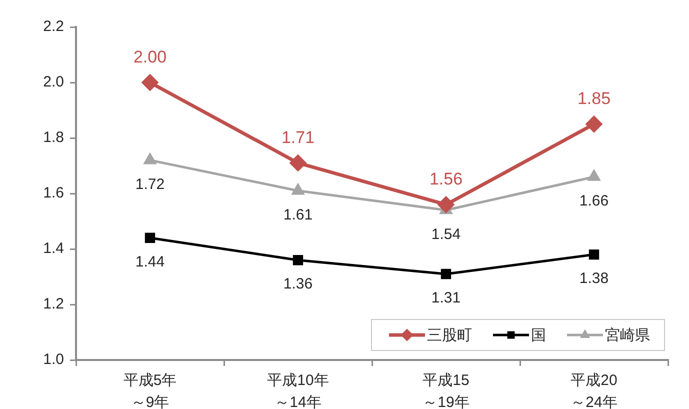  What do you see at coordinates (53, 137) in the screenshot?
I see `y-tick-label: 1.8` at bounding box center [53, 137].